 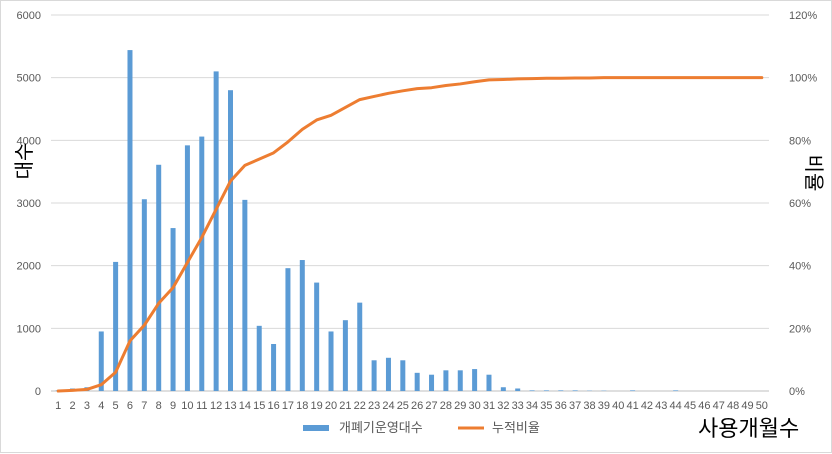 What do you see at coordinates (797, 392) in the screenshot?
I see `y-right-tick-label: 0%` at bounding box center [797, 392].